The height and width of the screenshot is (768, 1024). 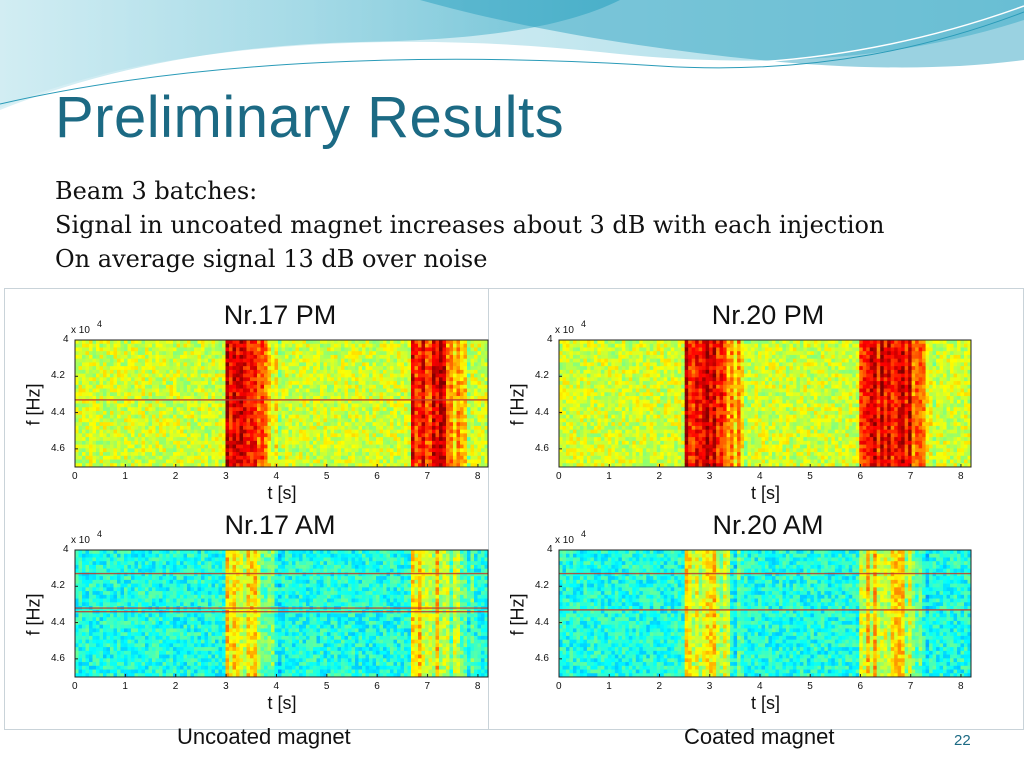 What do you see at coordinates (280, 315) in the screenshot?
I see `chart-title: Nr.17 PM` at bounding box center [280, 315].